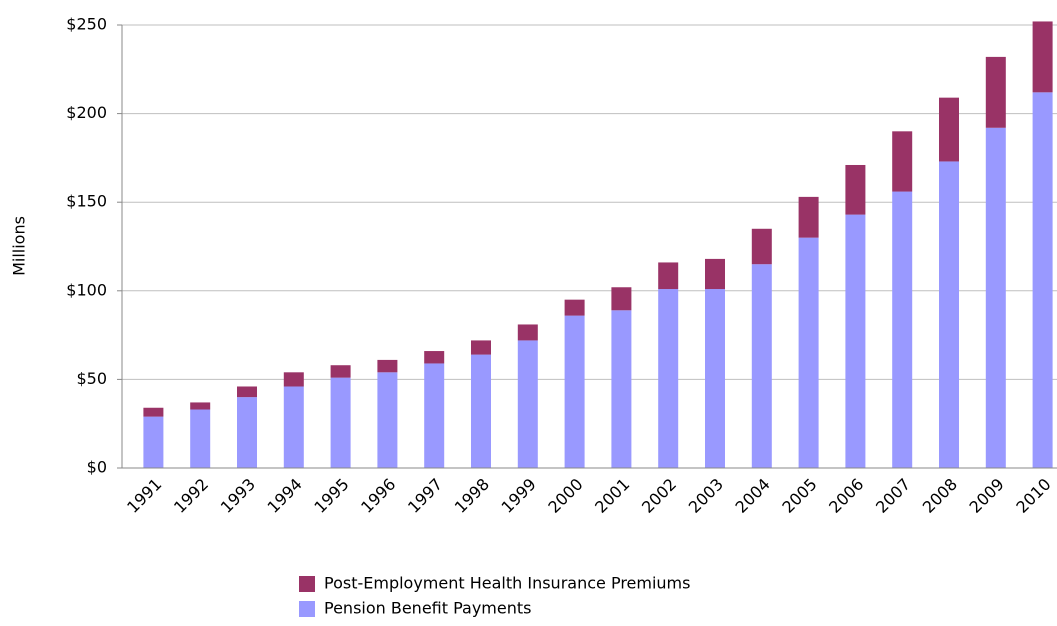  I want to click on x-tick-label: 1992, so click(191, 496).